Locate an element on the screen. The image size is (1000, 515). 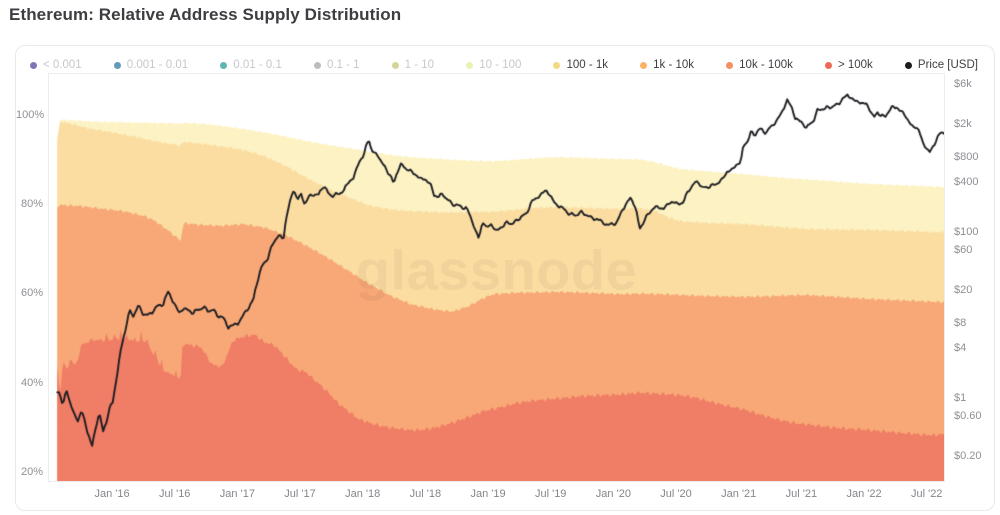
x-axis-tick-label: Jul '16 is located at coordinates (174, 494).